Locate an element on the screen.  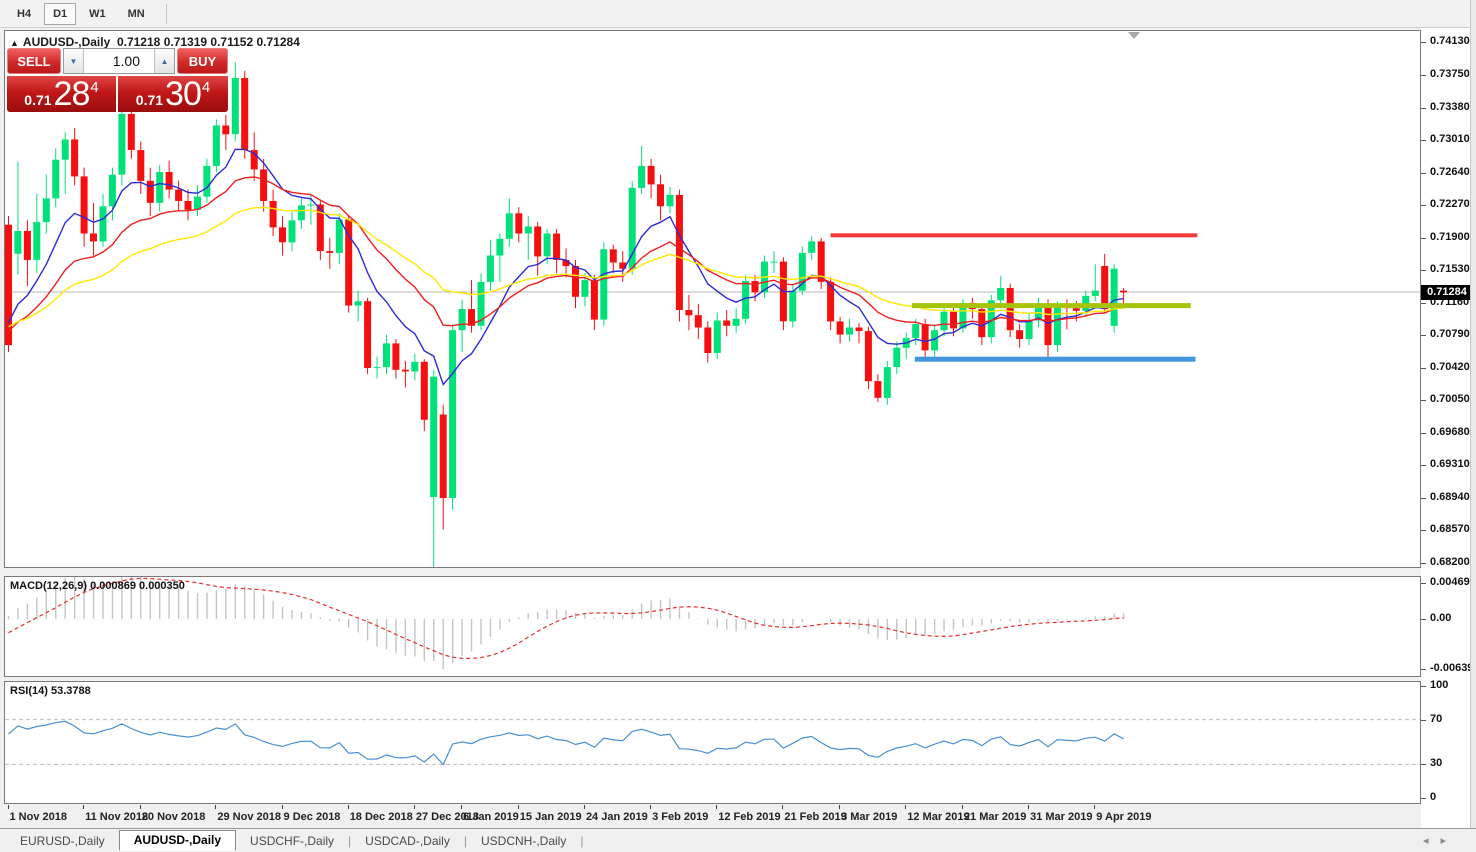
sell-price-sup: 4 is located at coordinates (94, 87).